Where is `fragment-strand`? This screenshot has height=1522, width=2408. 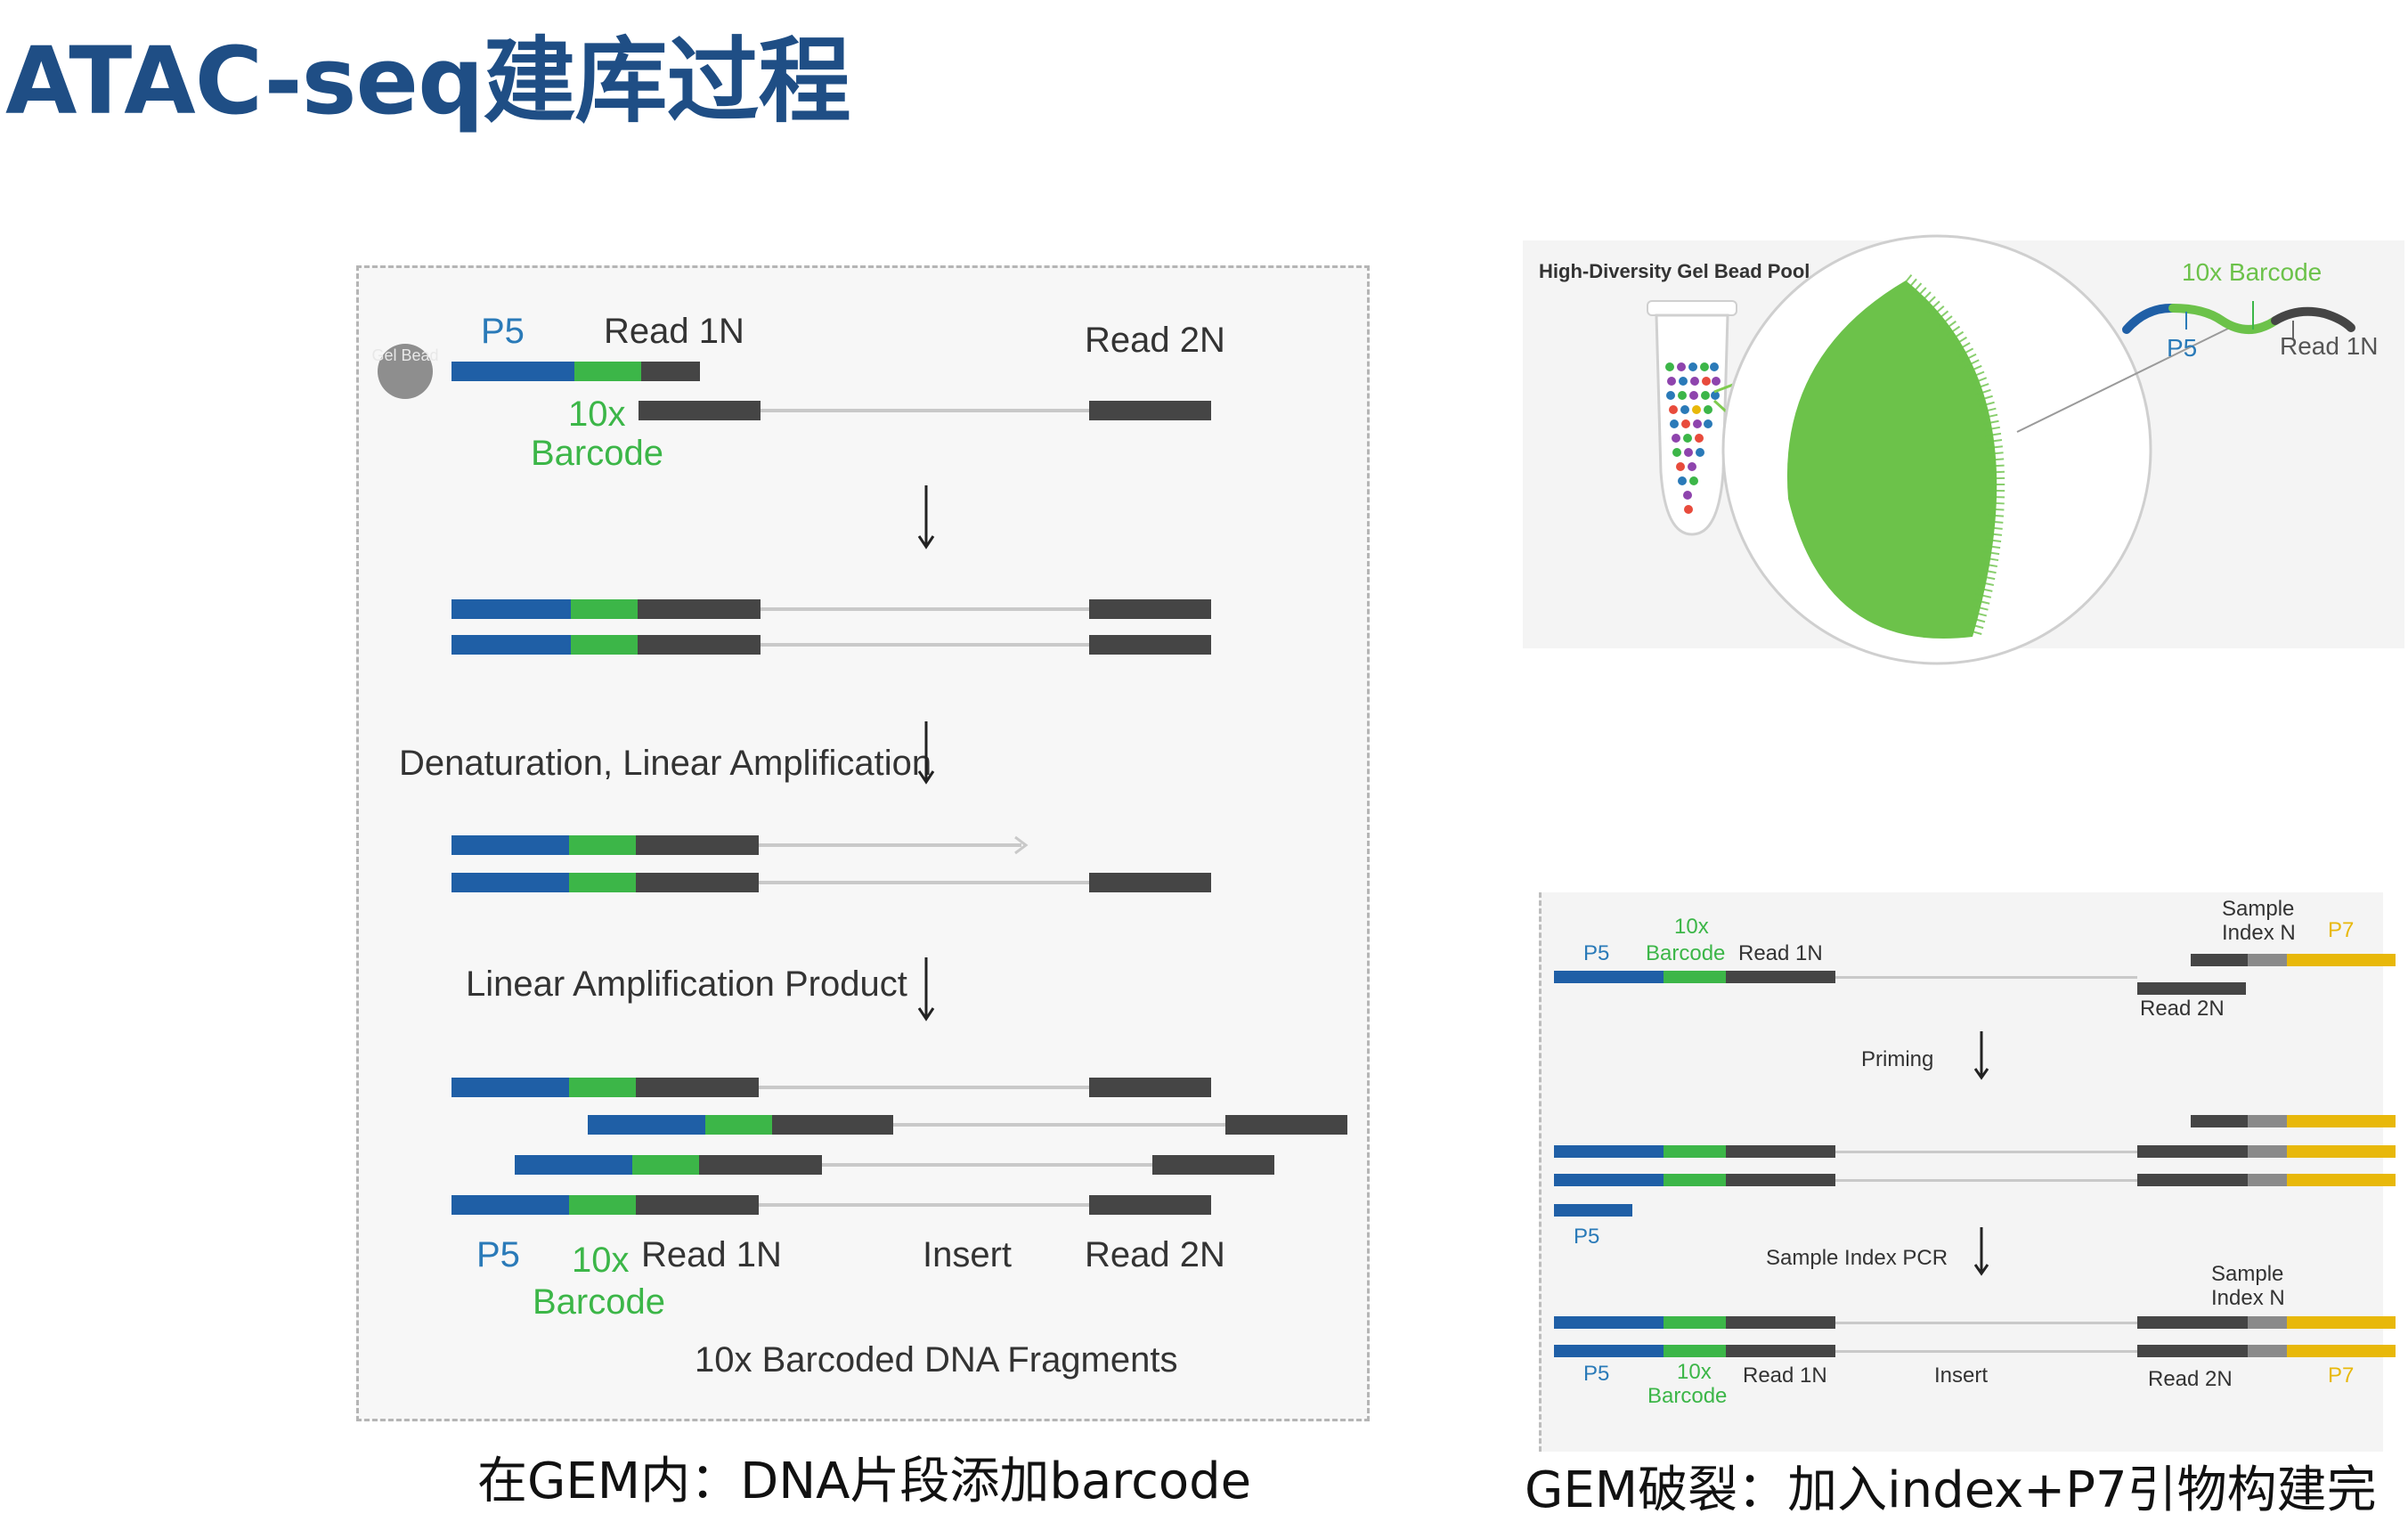
fragment-strand is located at coordinates (925, 410).